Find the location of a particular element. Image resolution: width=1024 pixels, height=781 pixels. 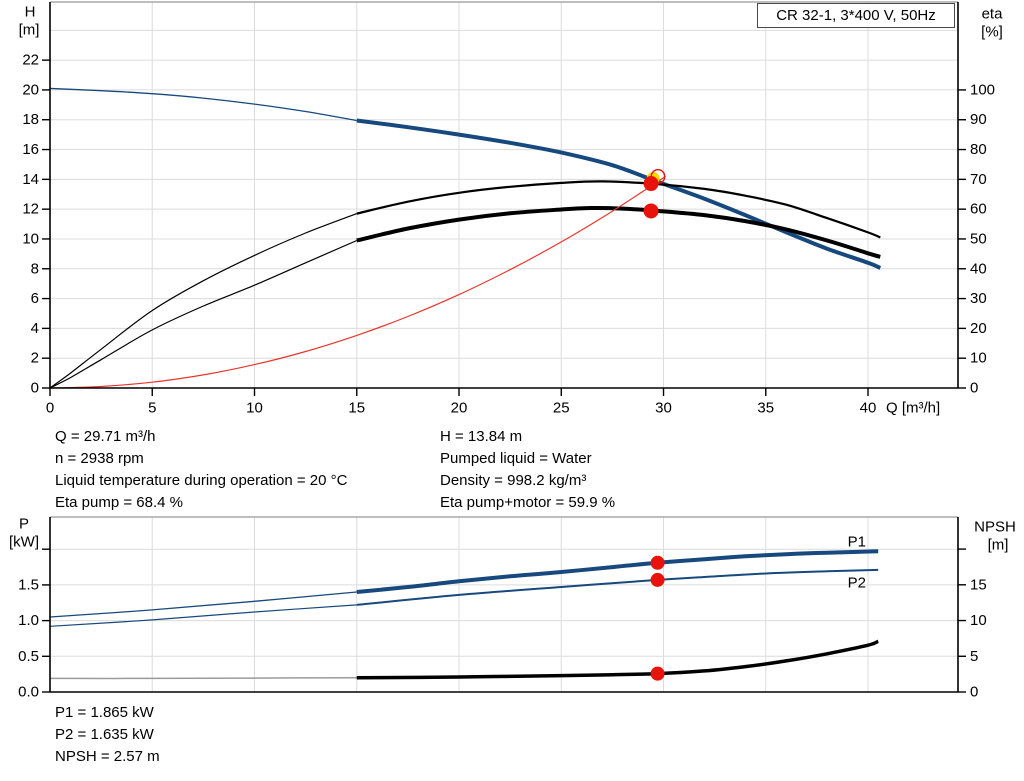

tick-label-left: 10 is located at coordinates (30, 238).